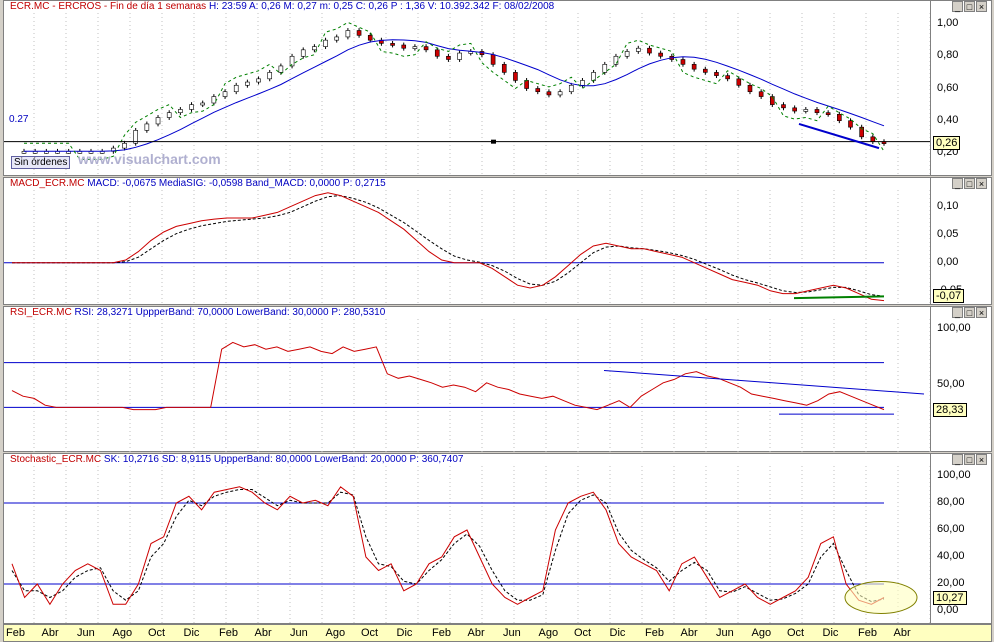 This screenshot has height=642, width=994. I want to click on y-tick-label: 0,05, so click(948, 233).